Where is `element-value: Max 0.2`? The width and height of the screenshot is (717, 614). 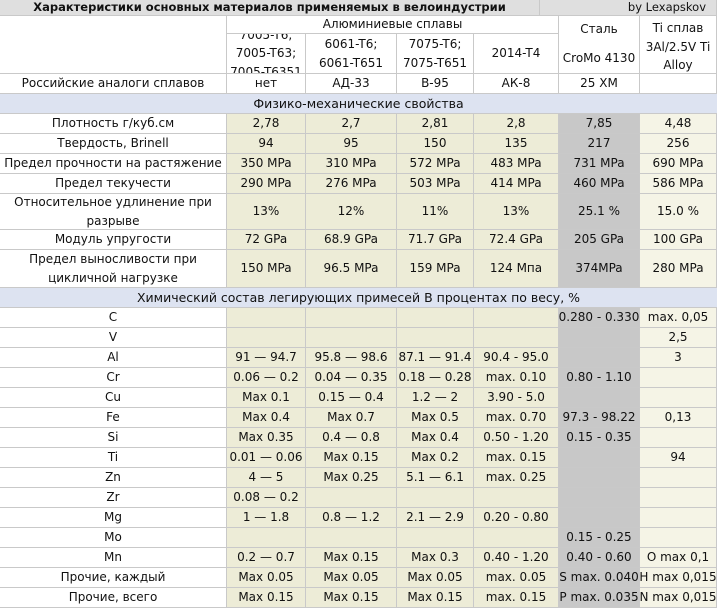
element-value: Max 0.2 is located at coordinates (435, 458).